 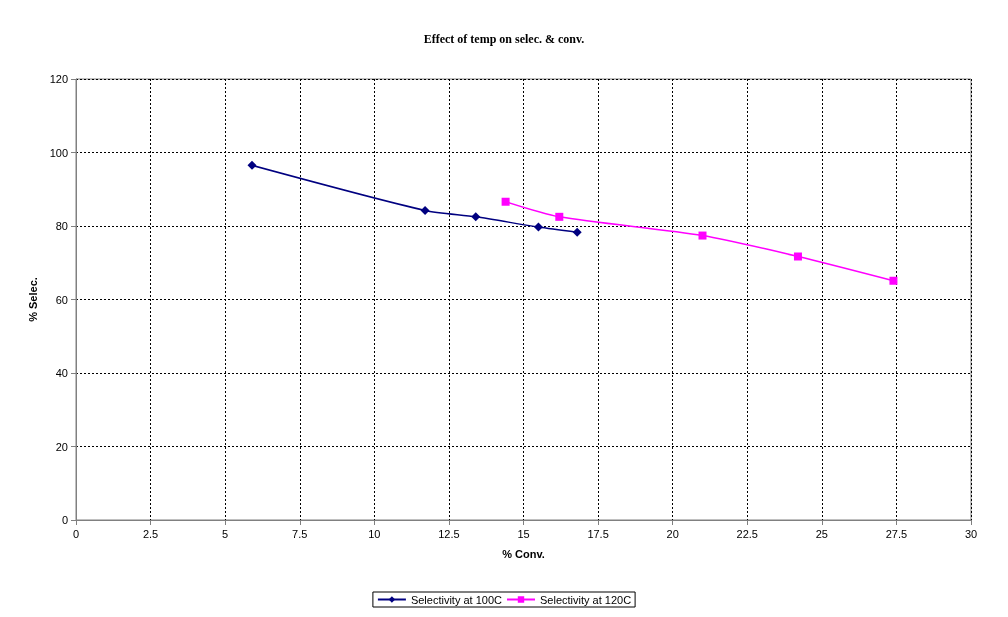 What do you see at coordinates (76, 533) in the screenshot?
I see `x-tick-label: 0` at bounding box center [76, 533].